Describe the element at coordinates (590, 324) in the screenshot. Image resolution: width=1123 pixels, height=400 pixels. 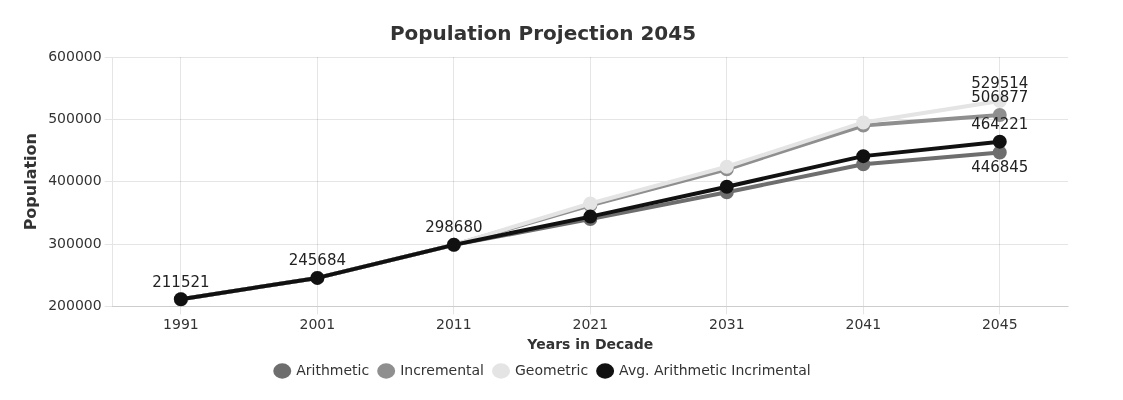
I see `x-tick-label: 2021` at that location.